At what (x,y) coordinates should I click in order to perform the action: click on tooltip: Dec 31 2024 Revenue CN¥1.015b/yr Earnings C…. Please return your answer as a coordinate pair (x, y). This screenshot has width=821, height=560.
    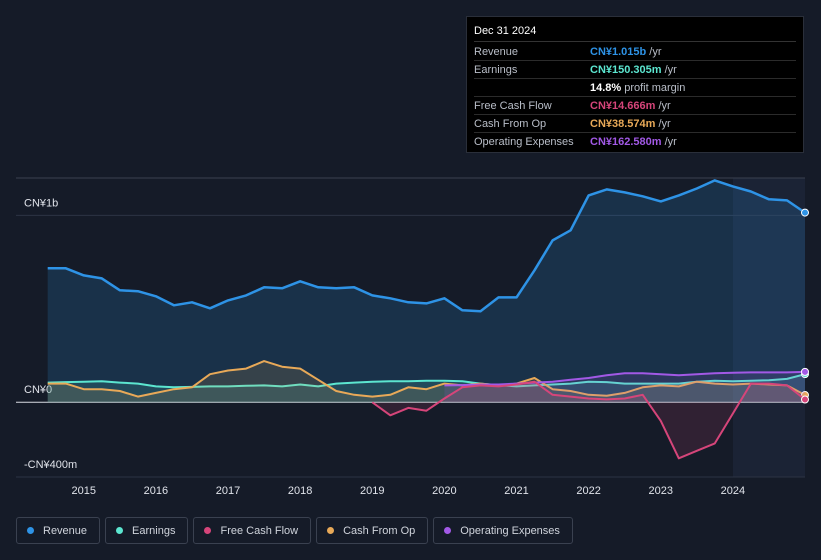
    Looking at the image, I should click on (635, 84).